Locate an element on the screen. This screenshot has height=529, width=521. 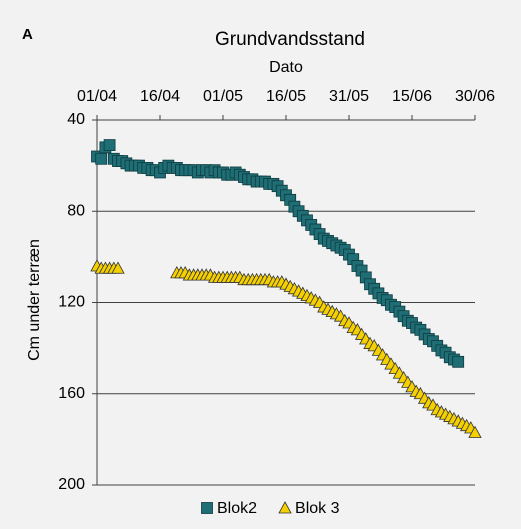
legend-label: Blok2 is located at coordinates (237, 508).